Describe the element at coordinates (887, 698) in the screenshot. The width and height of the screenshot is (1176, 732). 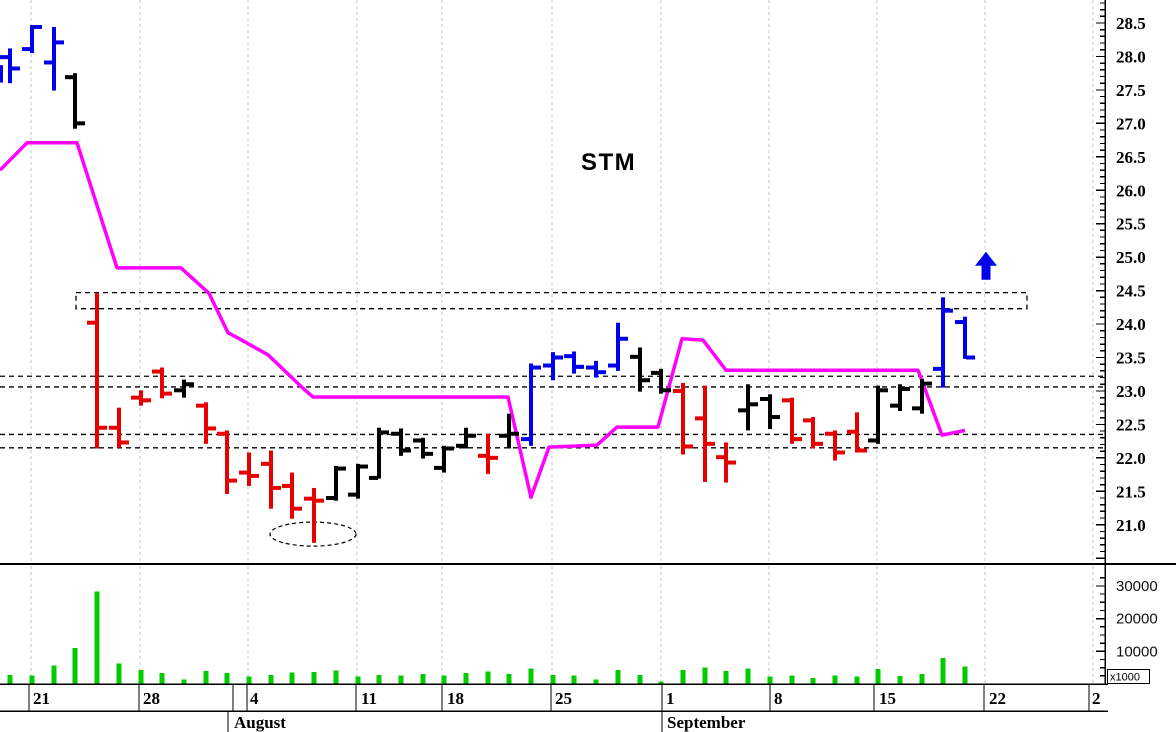
I see `week-label: 15` at that location.